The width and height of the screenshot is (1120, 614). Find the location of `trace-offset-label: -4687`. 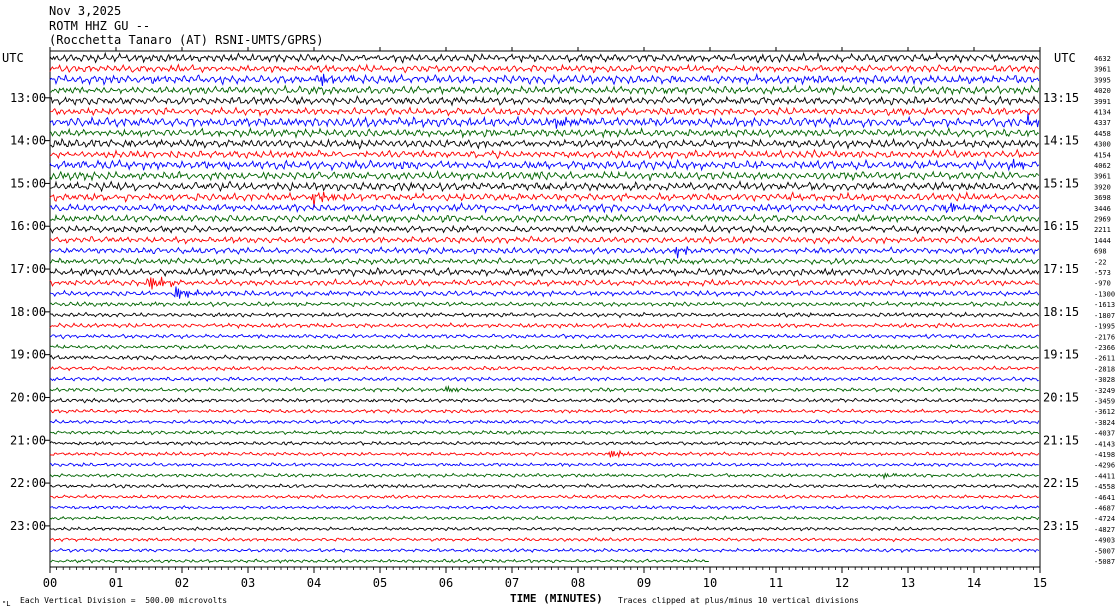

trace-offset-label: -4687 is located at coordinates (1104, 508).